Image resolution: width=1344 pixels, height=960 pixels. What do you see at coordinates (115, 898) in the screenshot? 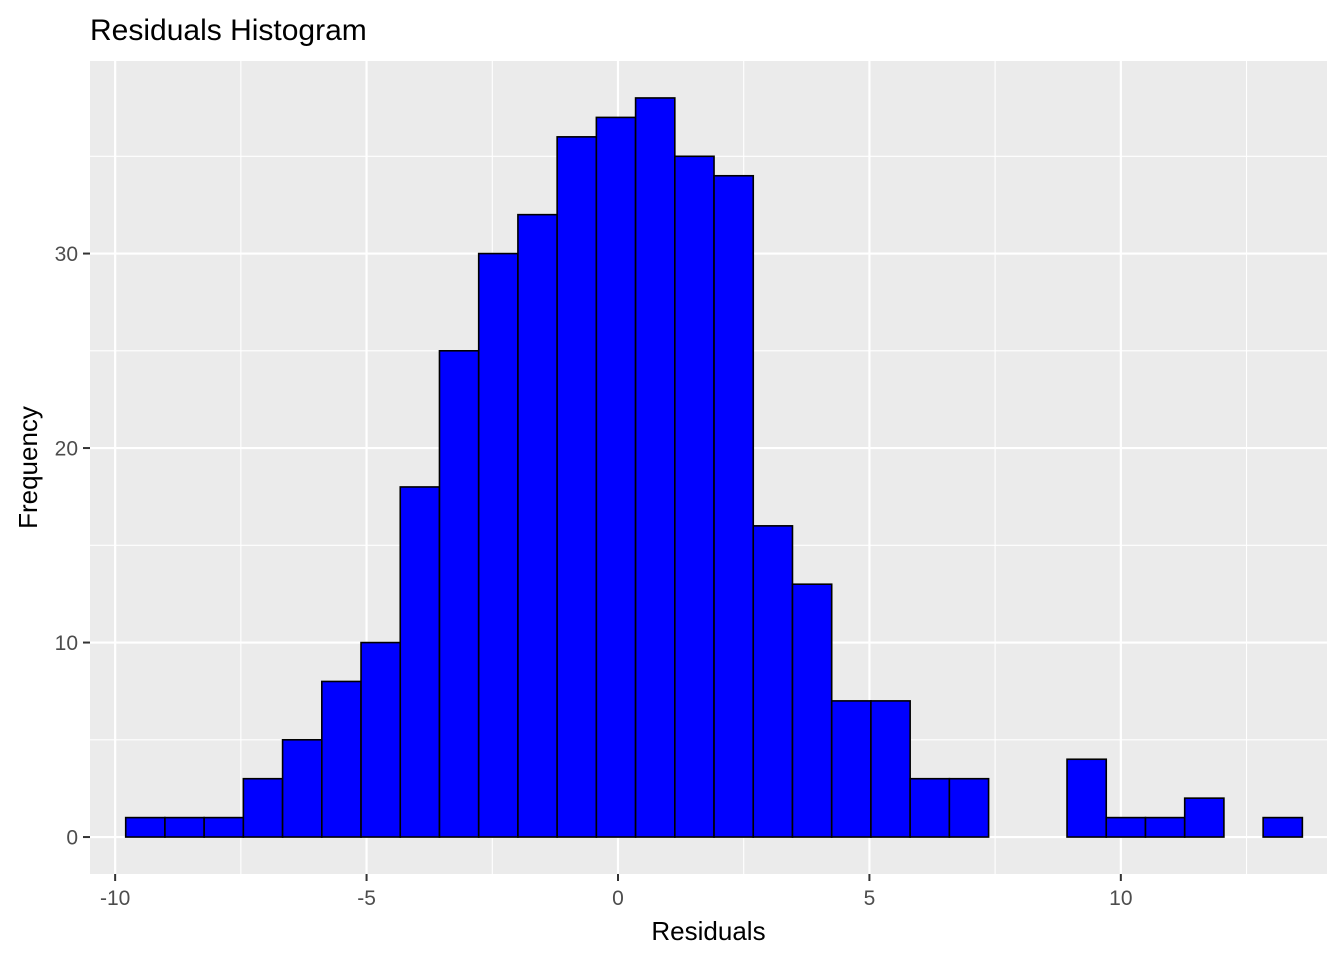
I see `x-tick-label: -10` at bounding box center [115, 898].